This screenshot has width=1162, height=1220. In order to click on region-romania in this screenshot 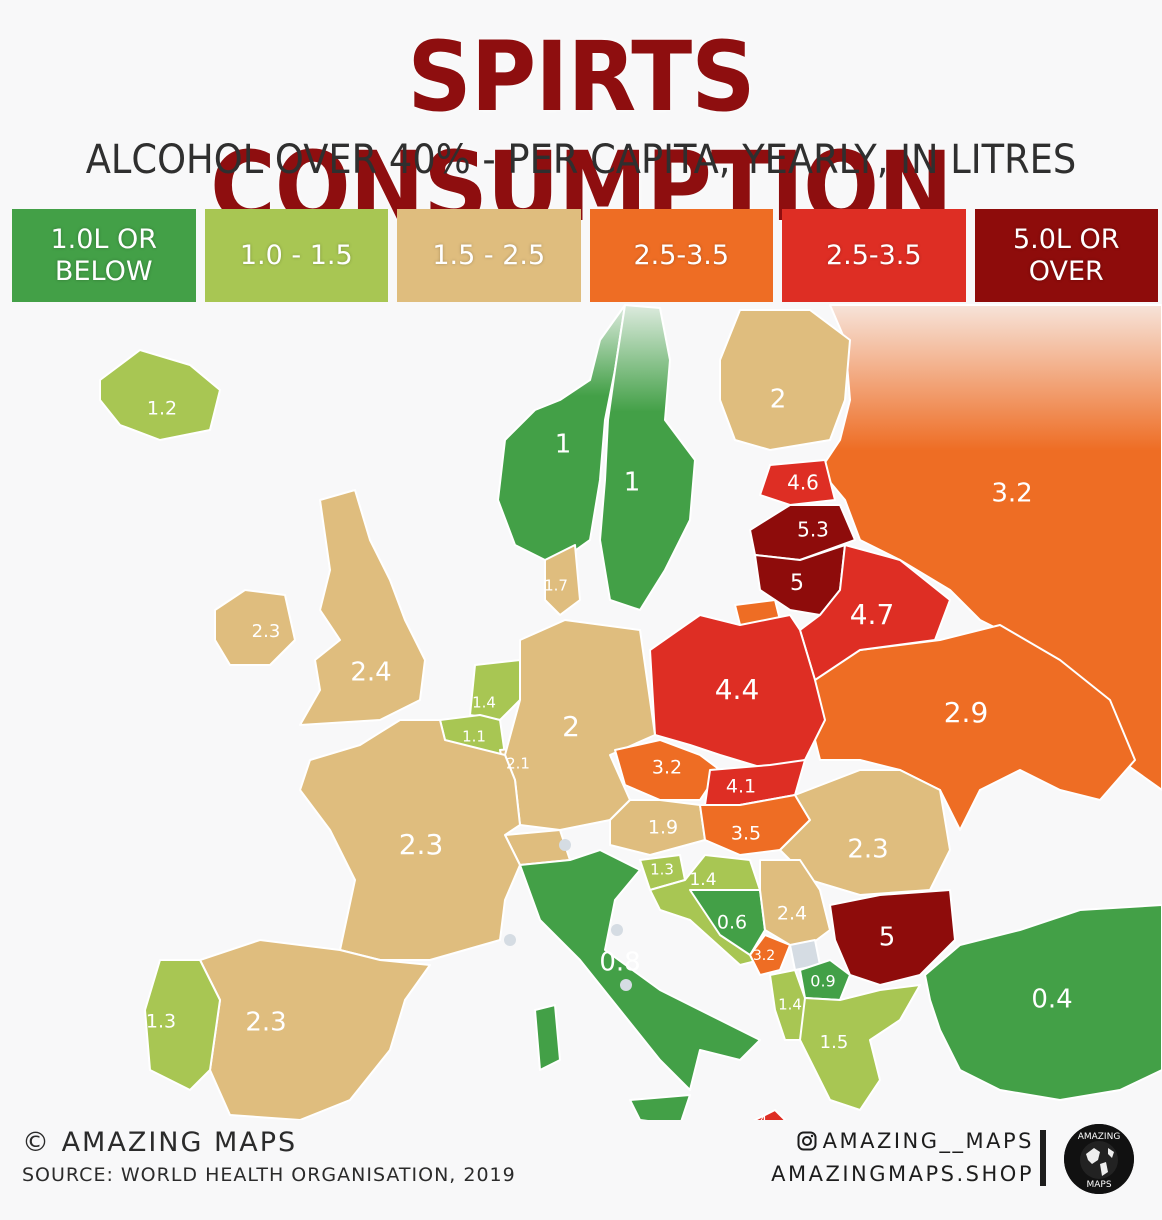, I will do `click(865, 832)`.